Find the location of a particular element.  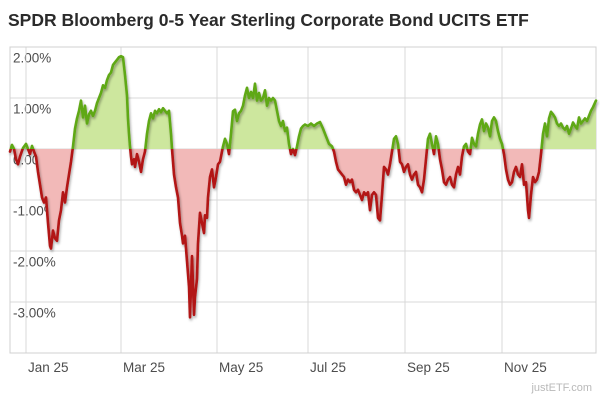

x-axis-label: Jan 25 is located at coordinates (48, 367).